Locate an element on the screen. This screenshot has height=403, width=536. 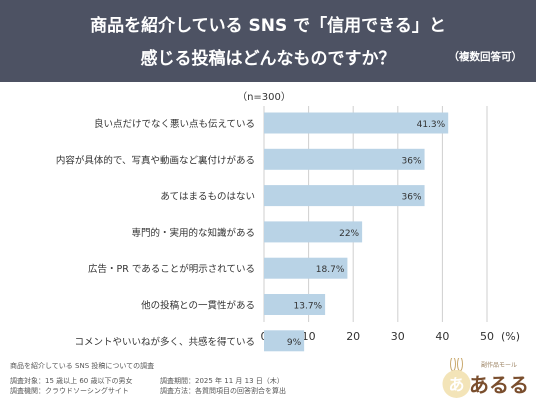
survey-agency: 調査機関：クラウドソーシングサイト is located at coordinates (69, 391).